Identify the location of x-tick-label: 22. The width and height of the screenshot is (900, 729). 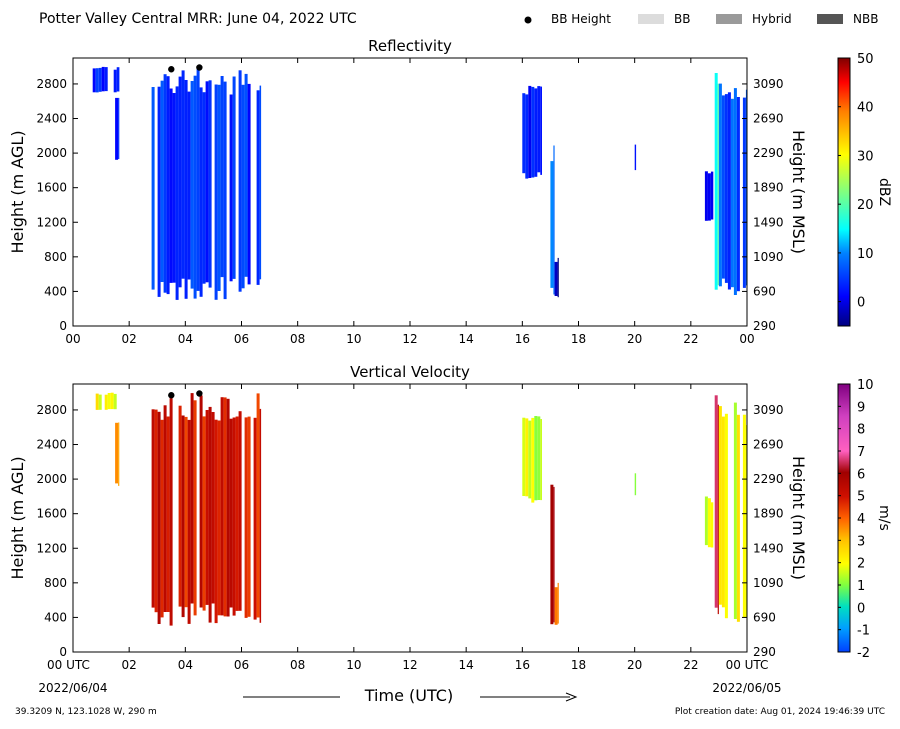
(690, 665).